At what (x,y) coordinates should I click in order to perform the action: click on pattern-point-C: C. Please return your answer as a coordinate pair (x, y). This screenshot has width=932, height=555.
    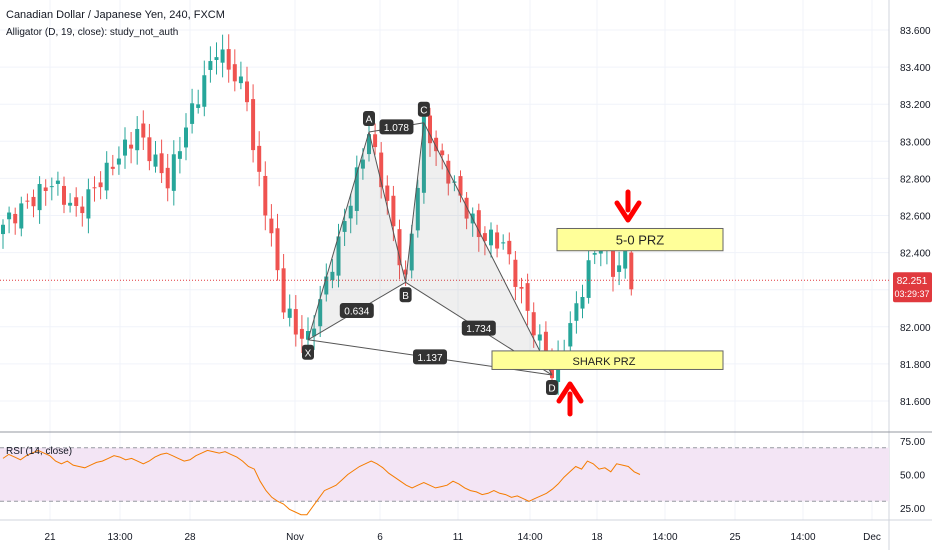
    Looking at the image, I should click on (423, 110).